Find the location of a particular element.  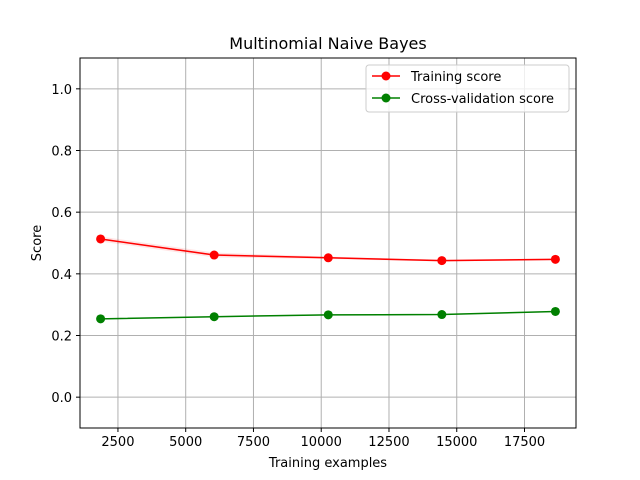

y-tick-label: 0.2 is located at coordinates (61, 337).